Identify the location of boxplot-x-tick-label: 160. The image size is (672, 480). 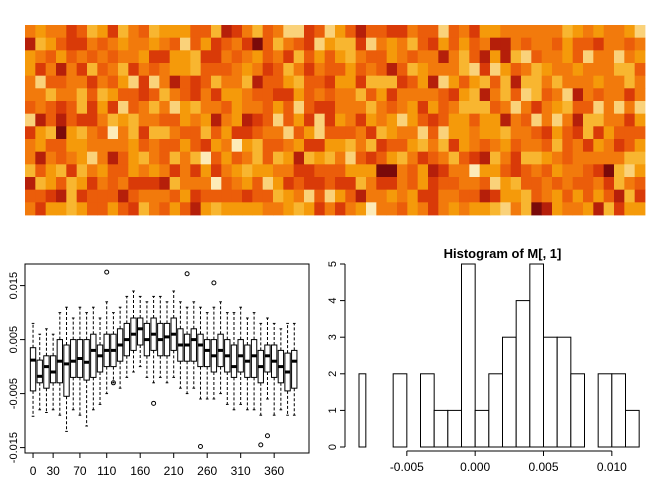
(140, 471).